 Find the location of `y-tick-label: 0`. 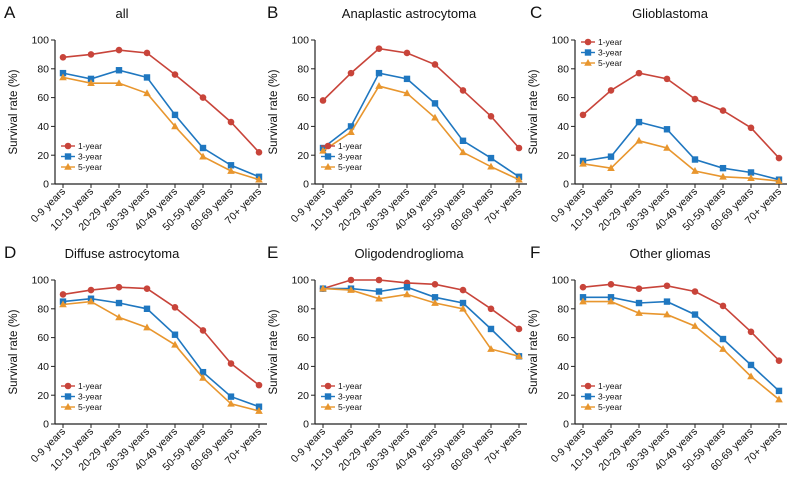

y-tick-label: 0 is located at coordinates (46, 185).